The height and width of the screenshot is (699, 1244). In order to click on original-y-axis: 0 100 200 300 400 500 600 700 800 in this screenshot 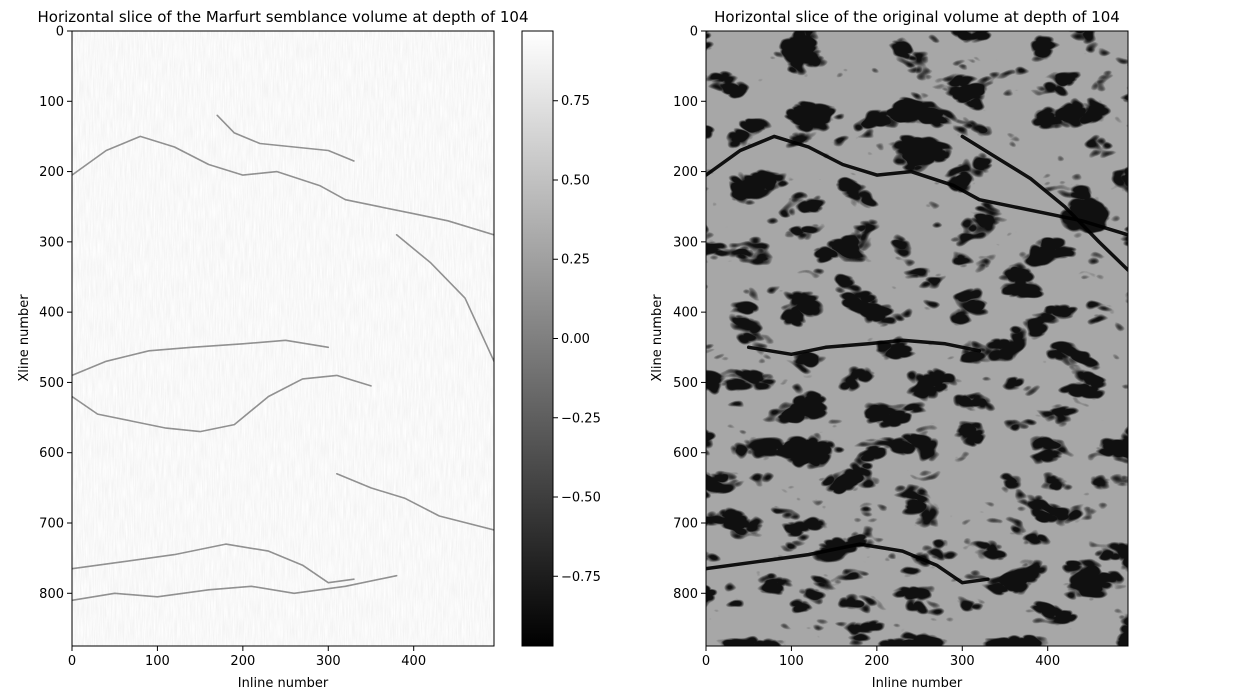, I will do `click(689, 313)`.